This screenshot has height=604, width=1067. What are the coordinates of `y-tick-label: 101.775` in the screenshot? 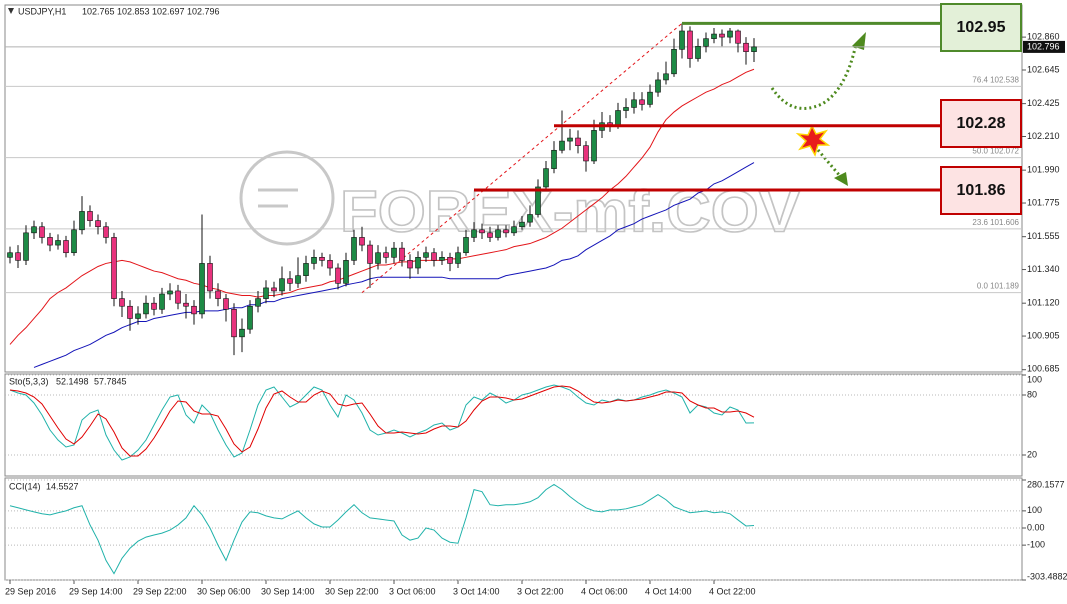 It's located at (1043, 202).